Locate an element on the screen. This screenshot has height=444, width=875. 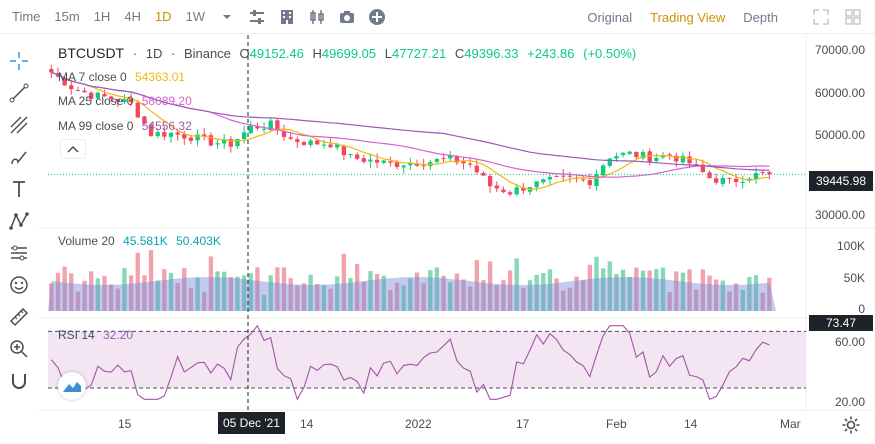
zoom-in-icon is located at coordinates (19, 349).